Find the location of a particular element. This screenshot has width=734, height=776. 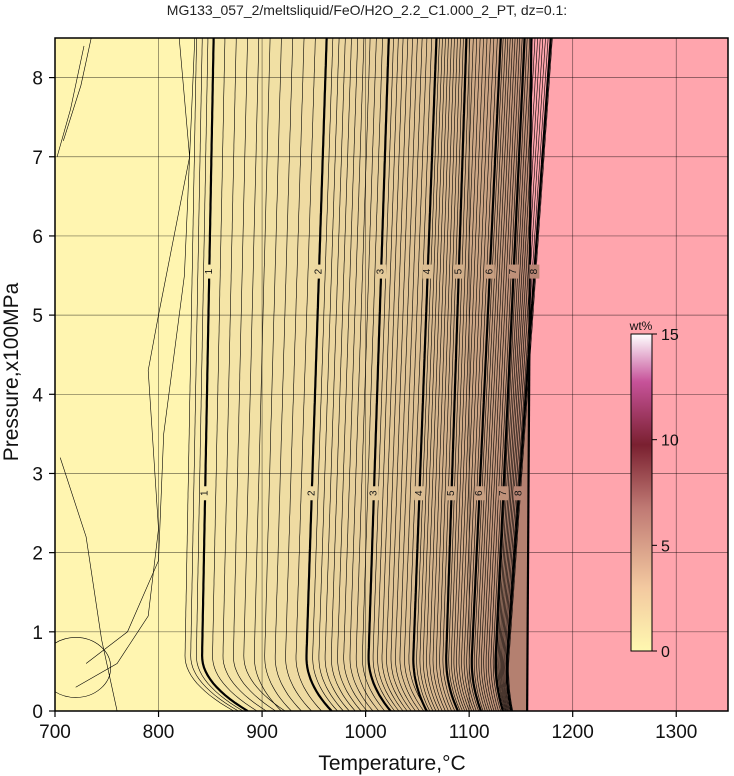

x-tick-label: 1100 is located at coordinates (469, 732).